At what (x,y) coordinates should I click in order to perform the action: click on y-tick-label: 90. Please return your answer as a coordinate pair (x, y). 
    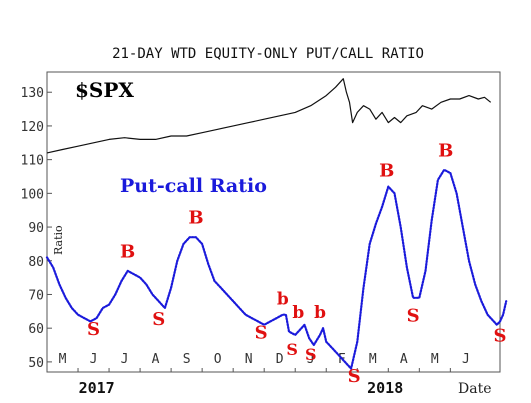
    Looking at the image, I should click on (36, 228).